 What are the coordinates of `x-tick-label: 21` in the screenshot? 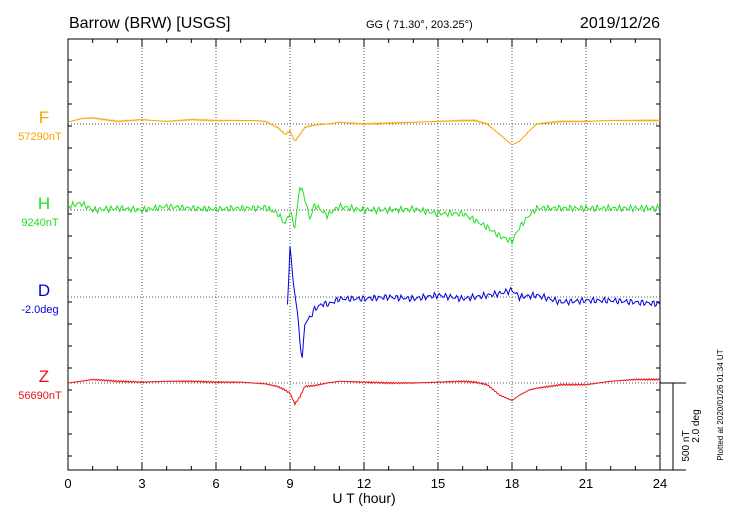 It's located at (586, 483).